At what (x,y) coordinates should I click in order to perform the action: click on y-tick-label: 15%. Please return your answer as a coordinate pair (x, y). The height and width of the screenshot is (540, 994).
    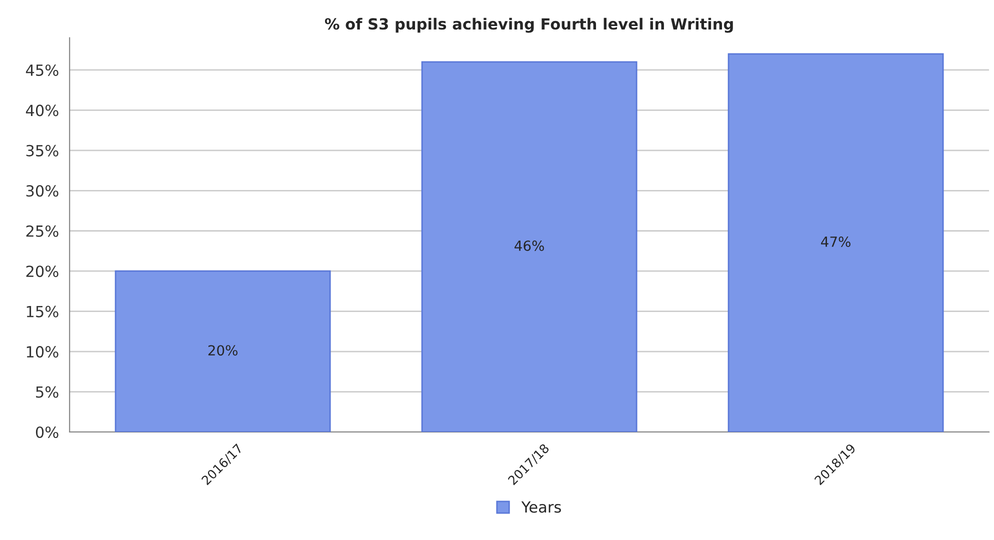
    Looking at the image, I should click on (42, 312).